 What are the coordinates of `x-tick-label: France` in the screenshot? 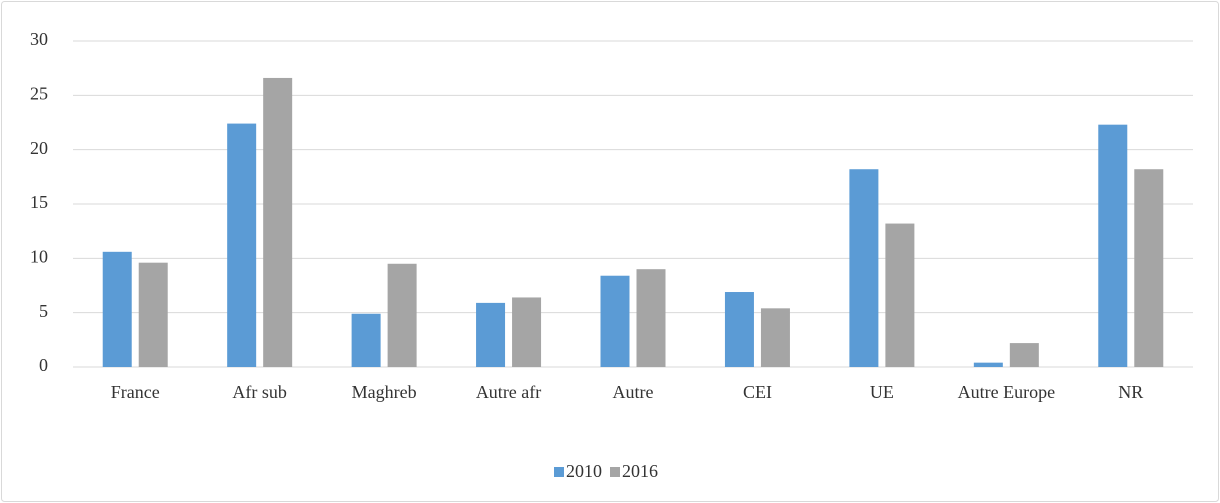 It's located at (135, 392).